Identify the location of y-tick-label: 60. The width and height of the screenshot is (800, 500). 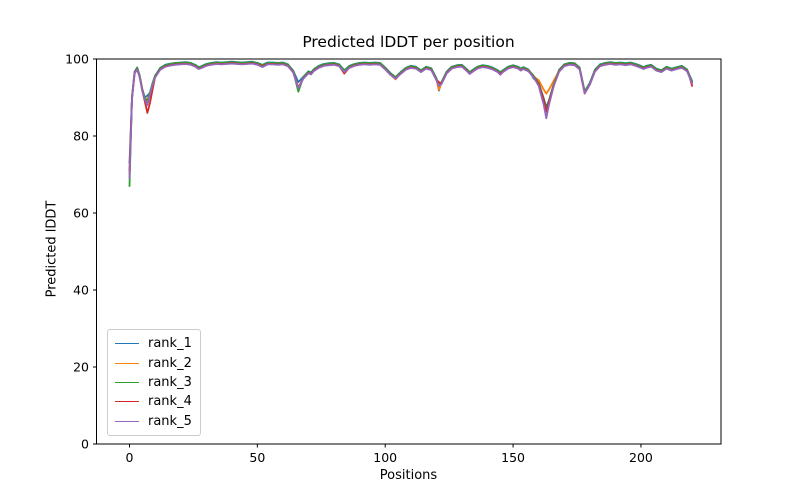
(81, 213).